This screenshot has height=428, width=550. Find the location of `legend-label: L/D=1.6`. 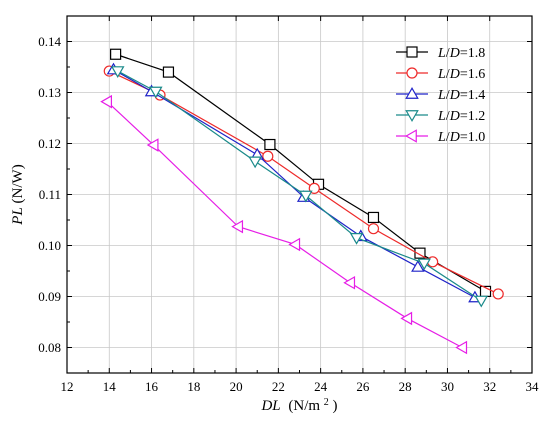

legend-label: L/D=1.6 is located at coordinates (461, 74).